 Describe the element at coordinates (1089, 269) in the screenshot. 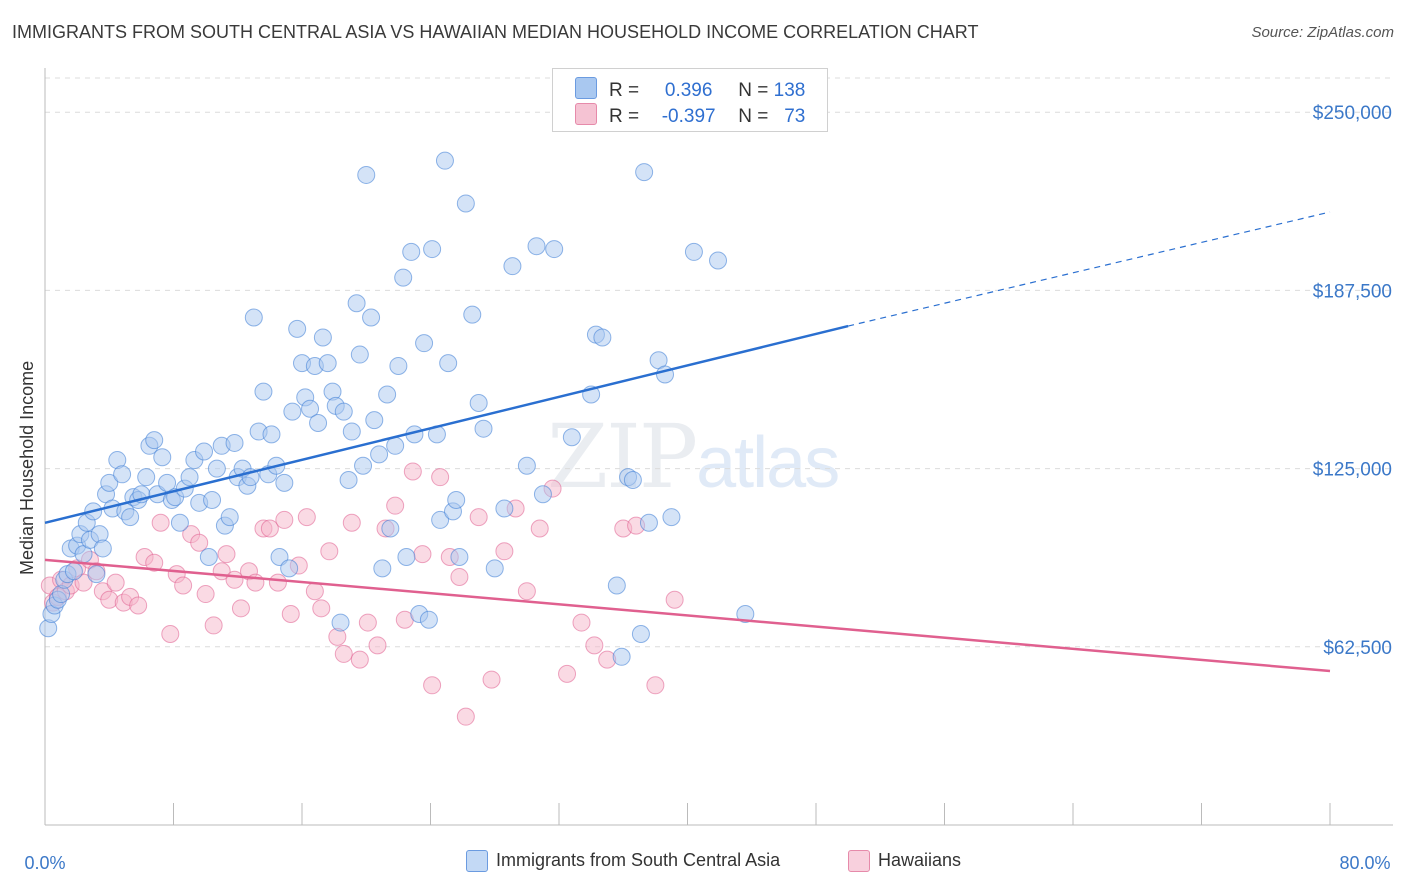

I see `trend-line-asia-projection` at that location.